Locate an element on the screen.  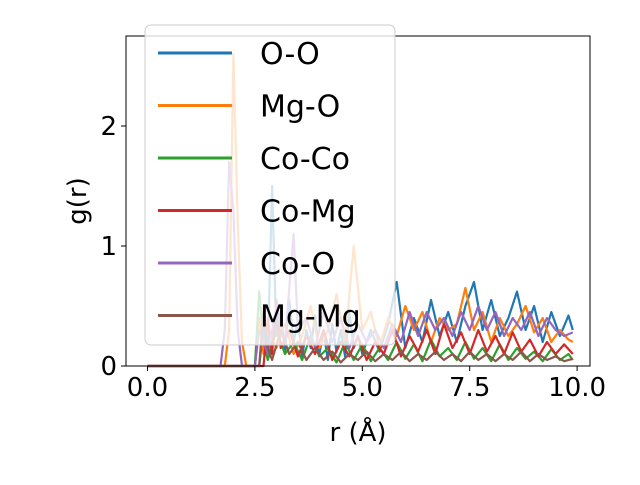
y-tick-label: 2 is located at coordinates (108, 127).